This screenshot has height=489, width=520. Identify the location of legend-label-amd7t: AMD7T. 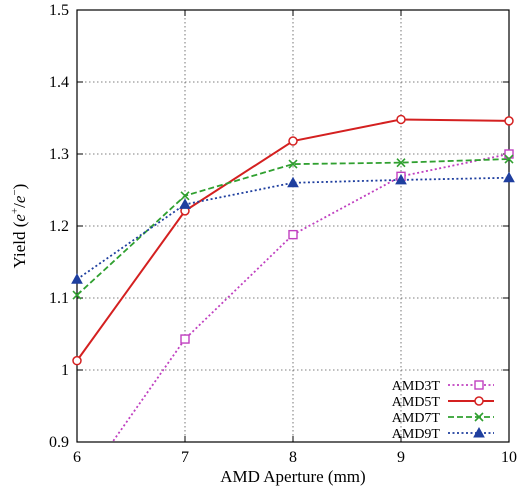
(416, 418).